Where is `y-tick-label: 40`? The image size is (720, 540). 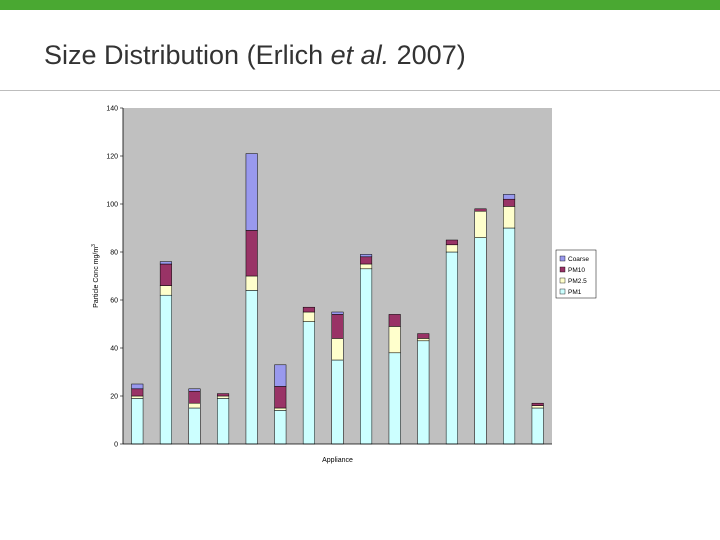 y-tick-label: 40 is located at coordinates (114, 349).